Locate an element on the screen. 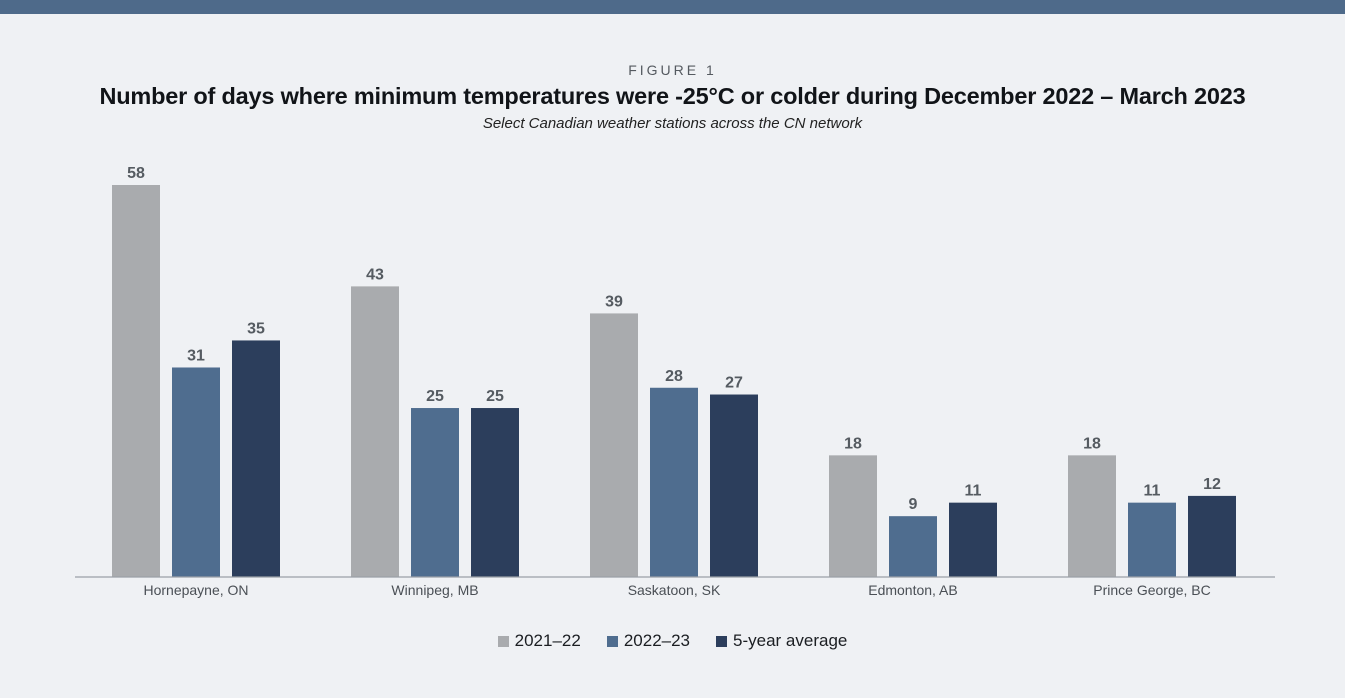 The width and height of the screenshot is (1345, 698). legend-item-2021-22: 2021–22 is located at coordinates (539, 641).